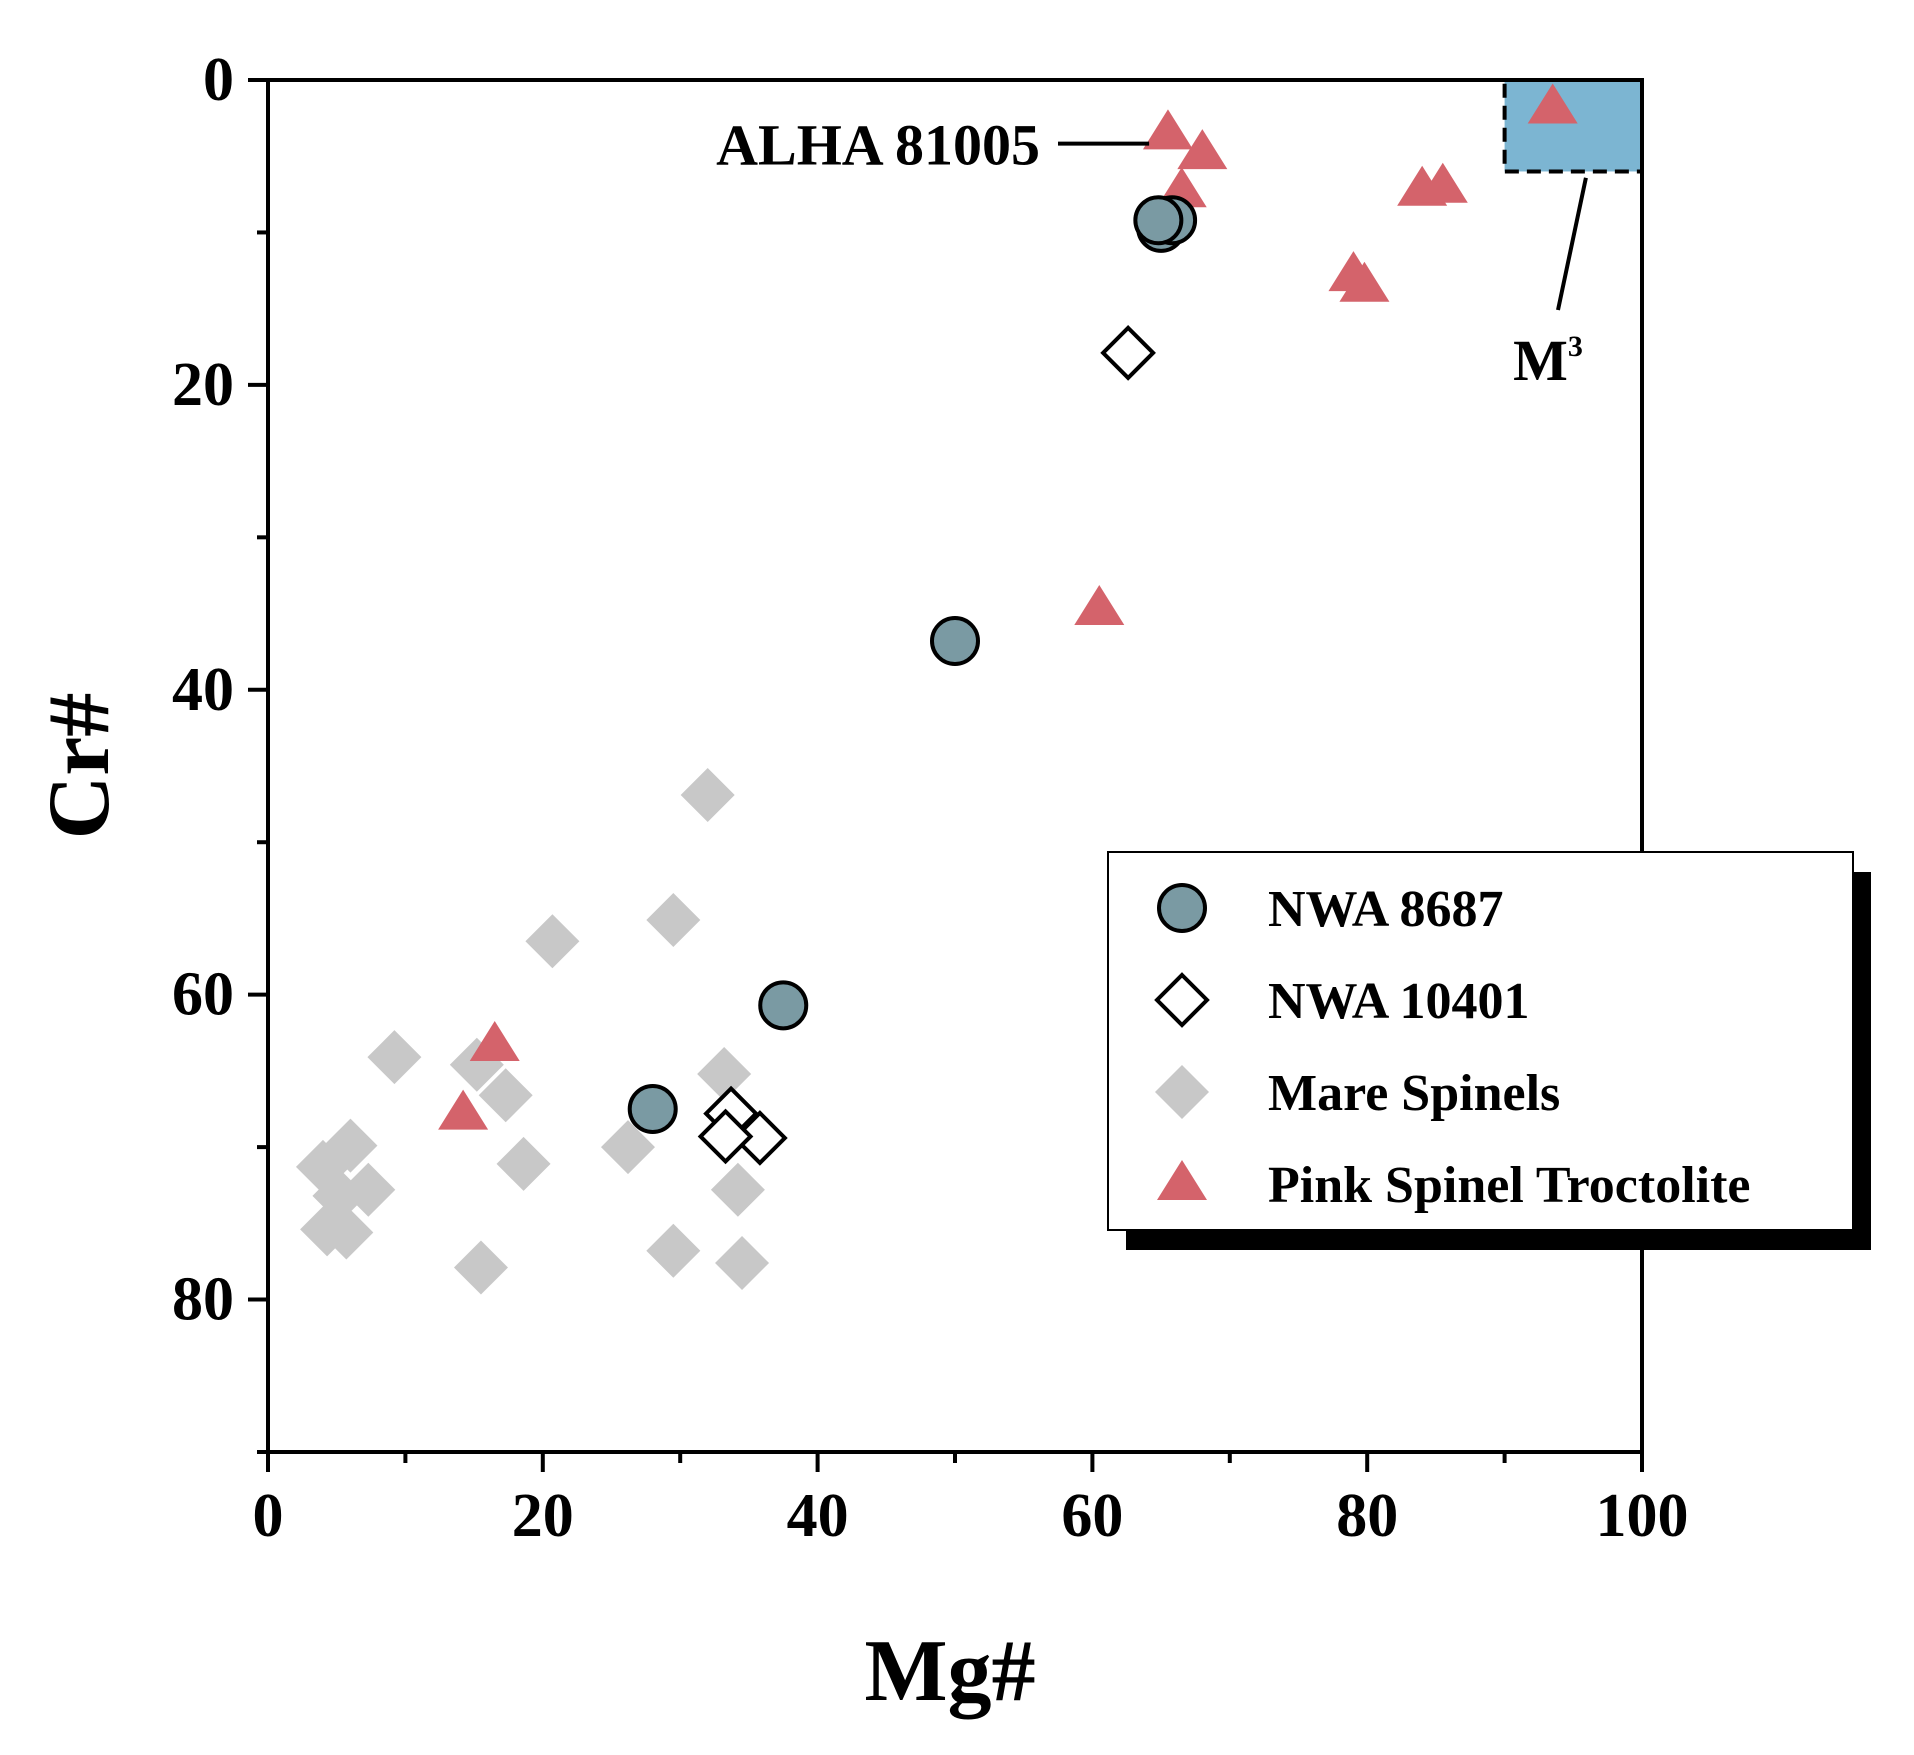 Image resolution: width=1914 pixels, height=1755 pixels. I want to click on x-tick-label: 80, so click(1367, 1516).